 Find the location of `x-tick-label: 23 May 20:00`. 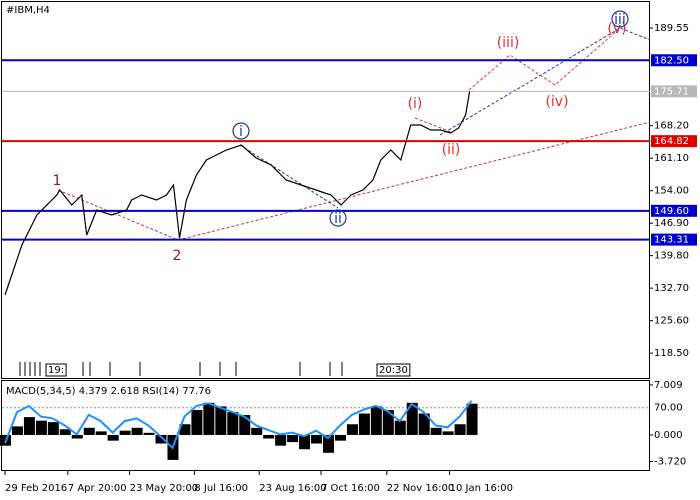

x-tick-label: 23 May 20:00 is located at coordinates (164, 488).